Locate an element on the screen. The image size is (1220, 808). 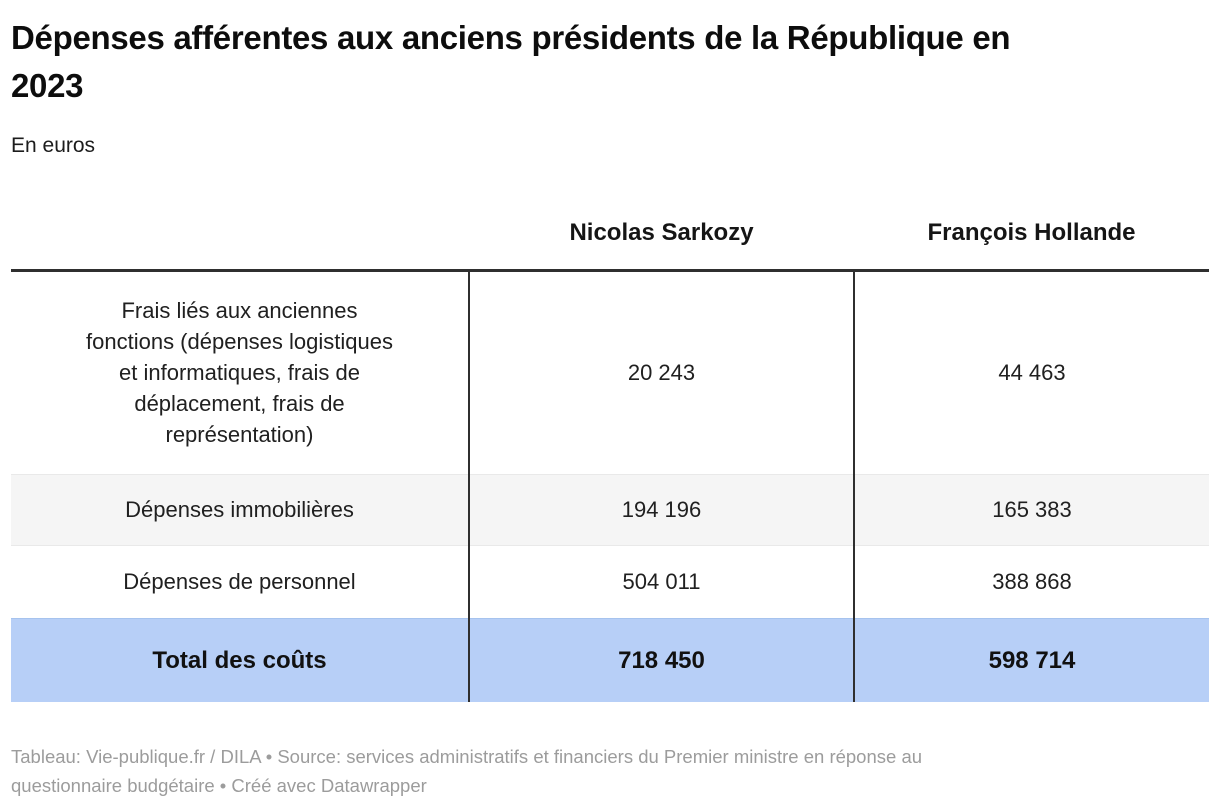
total-cell-sarkozy: 718 450 is located at coordinates (661, 660).